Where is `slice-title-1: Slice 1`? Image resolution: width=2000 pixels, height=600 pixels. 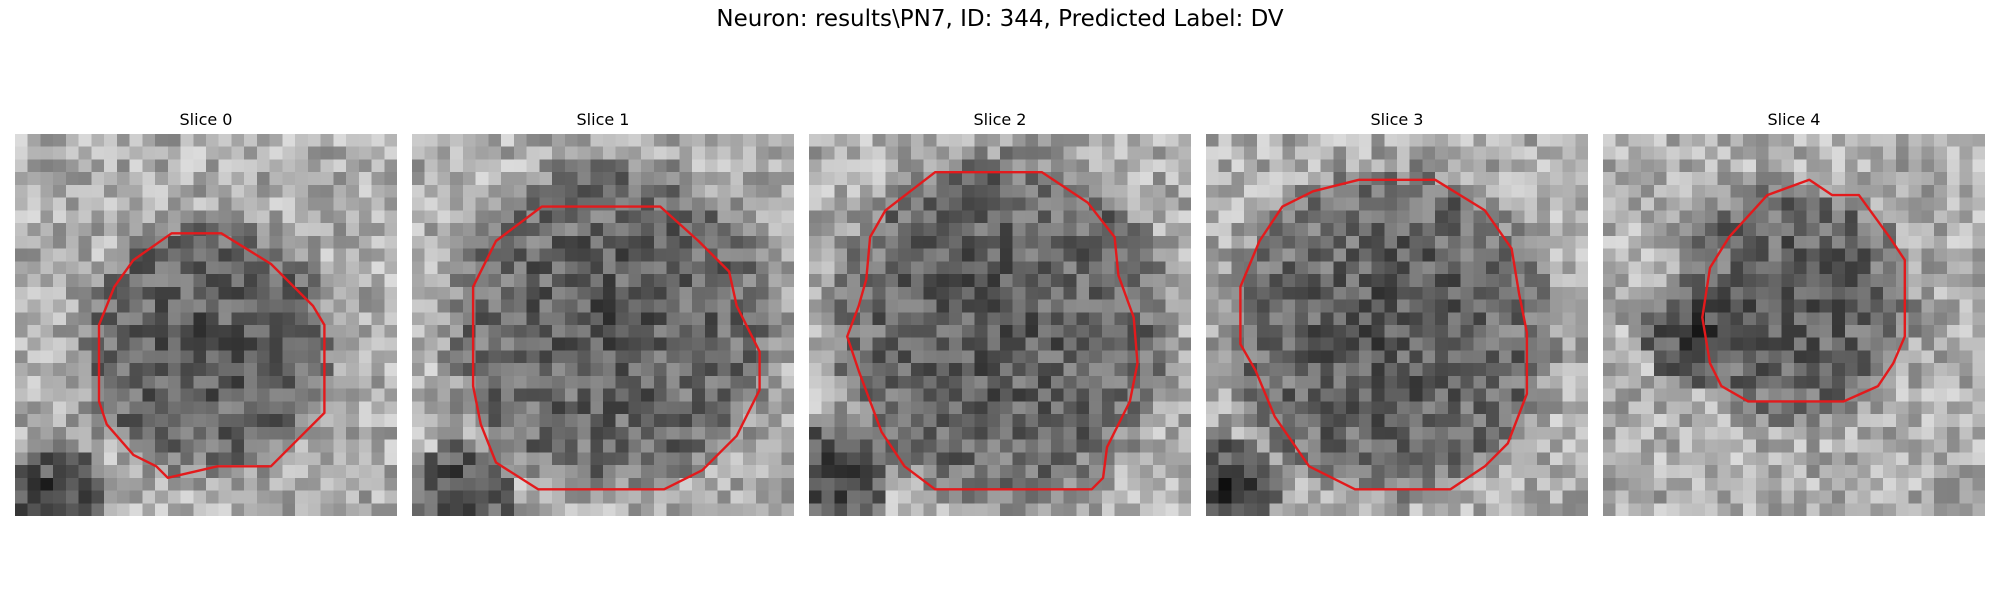
slice-title-1: Slice 1 is located at coordinates (603, 119).